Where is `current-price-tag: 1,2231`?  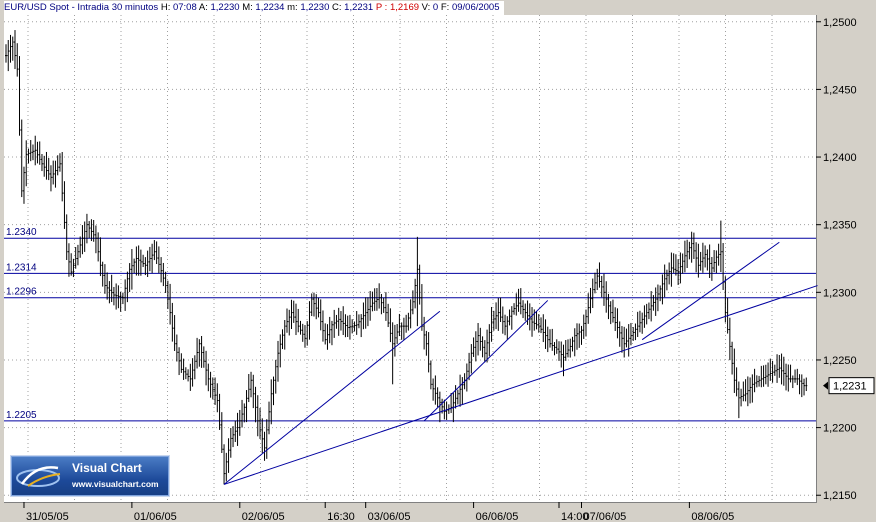 current-price-tag: 1,2231 is located at coordinates (849, 386).